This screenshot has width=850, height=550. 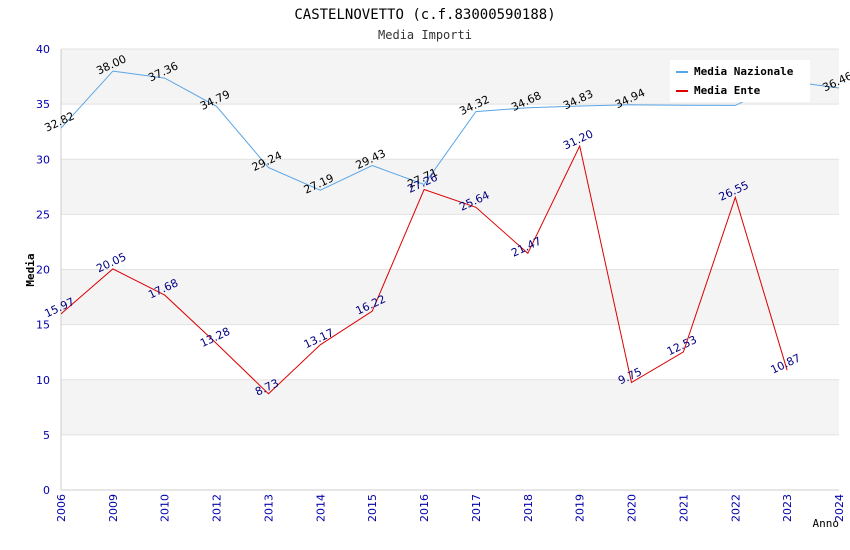 What do you see at coordinates (217, 508) in the screenshot?
I see `x-tick-label: 2012` at bounding box center [217, 508].